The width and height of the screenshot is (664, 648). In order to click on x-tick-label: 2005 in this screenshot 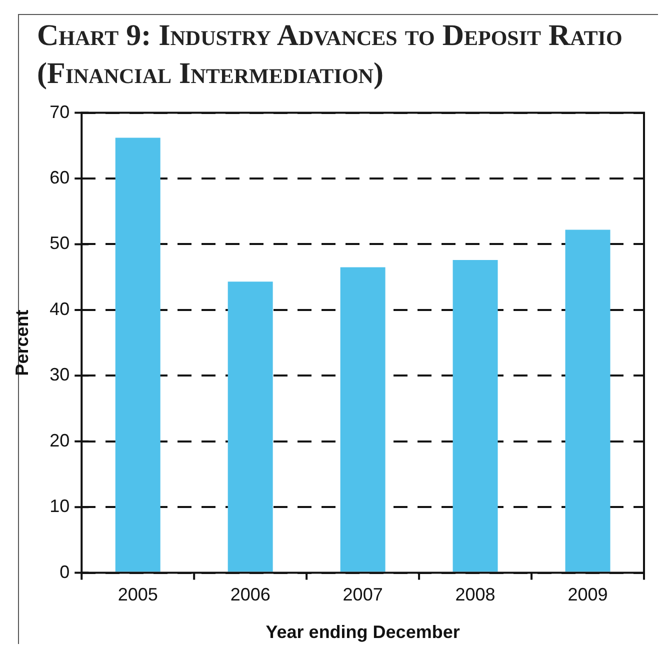, I will do `click(138, 594)`.